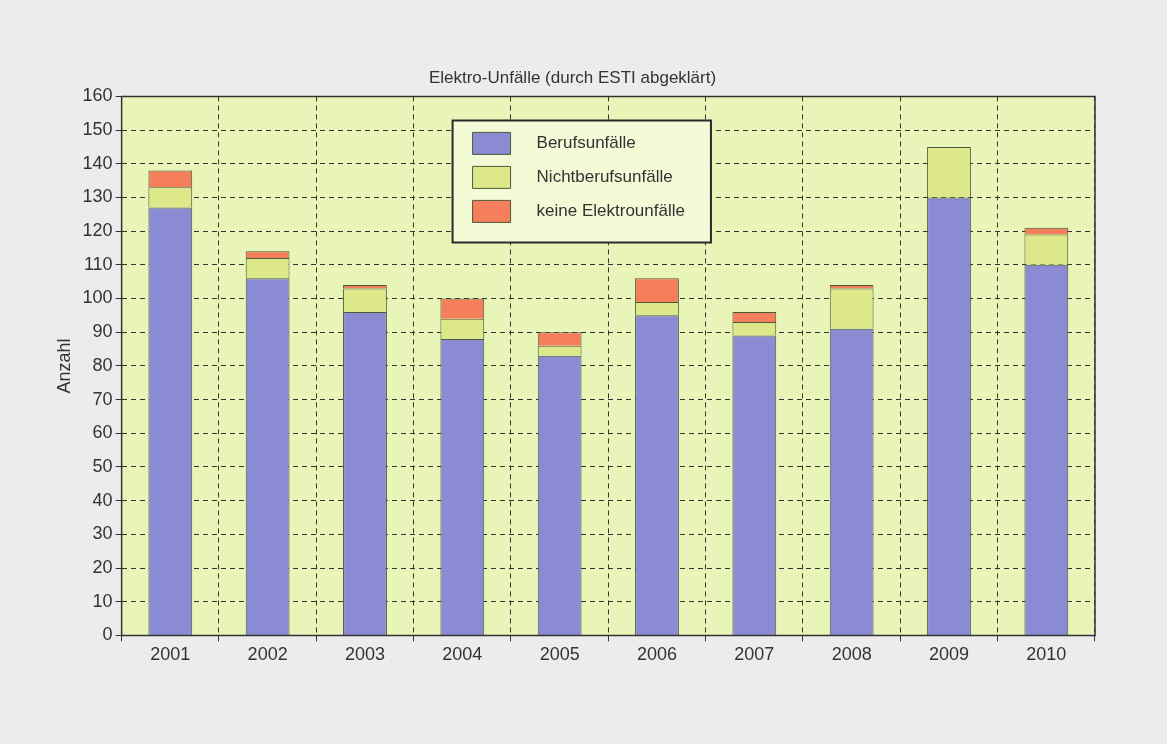  I want to click on x-tick-label: 2006, so click(657, 654).